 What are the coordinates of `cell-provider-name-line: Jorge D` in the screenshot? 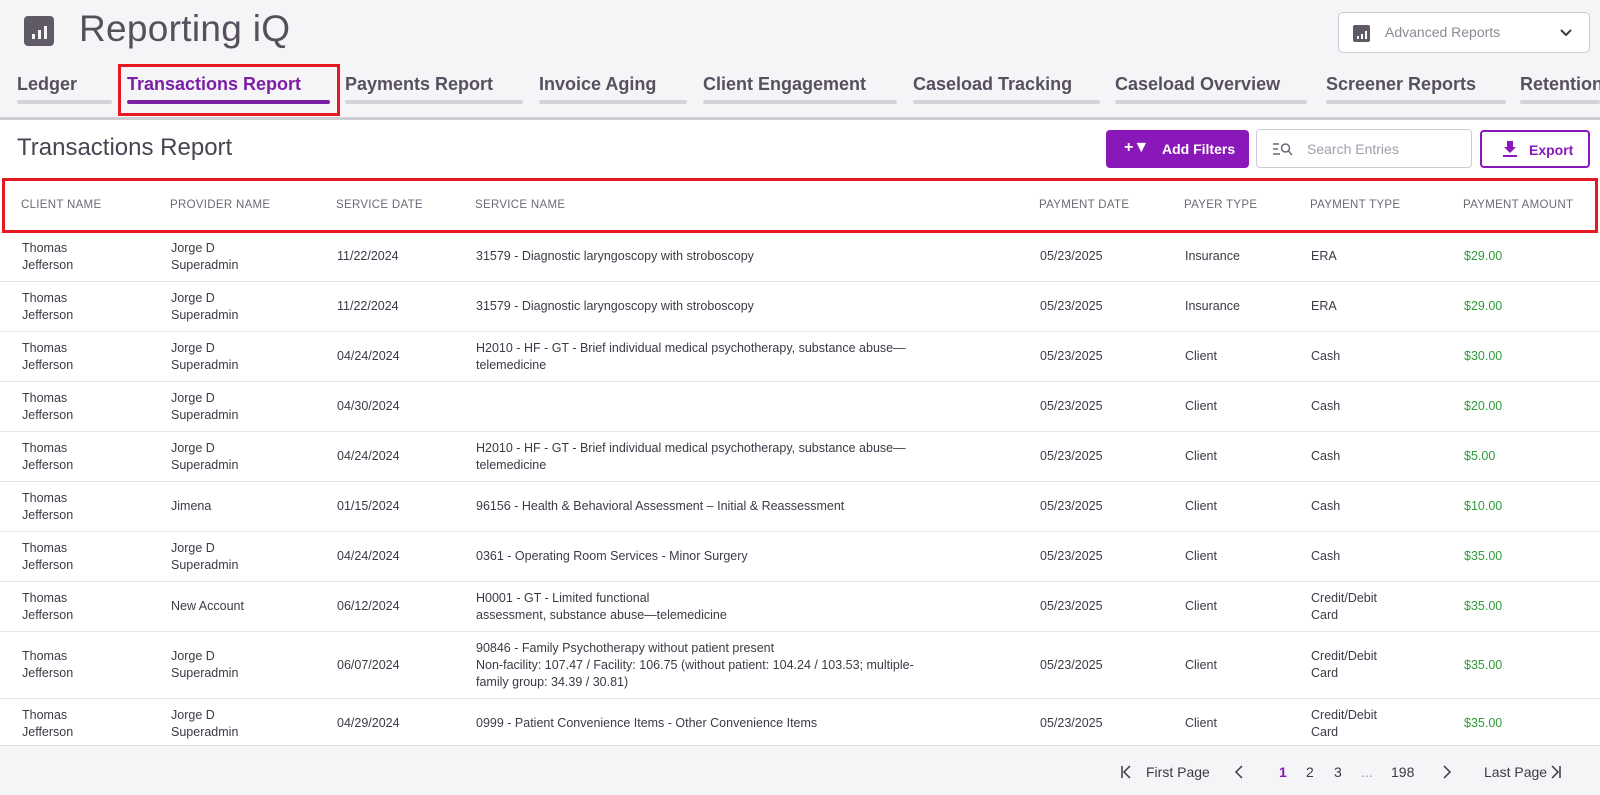 It's located at (193, 448).